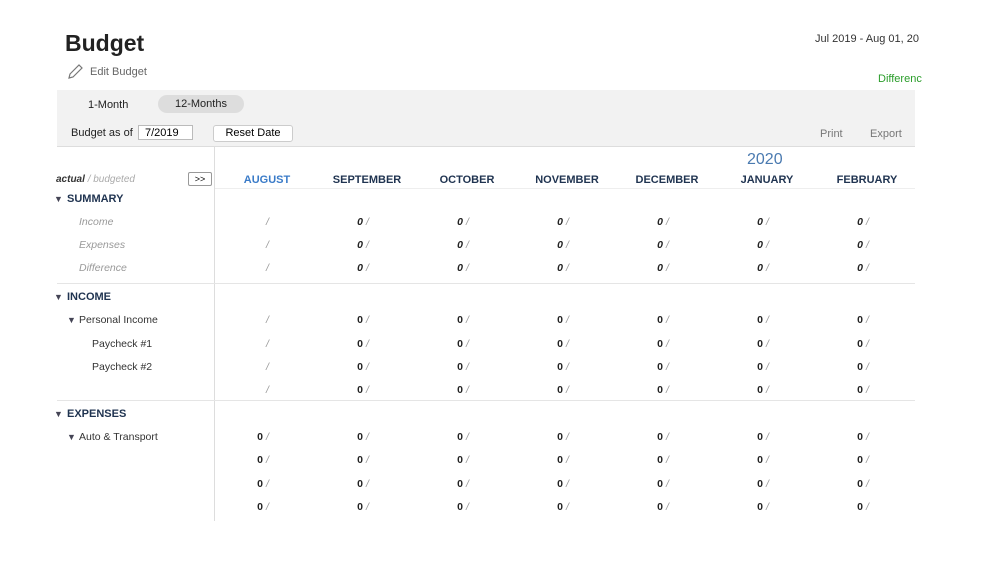 The image size is (1000, 562). Describe the element at coordinates (765, 159) in the screenshot. I see `year: 2020` at that location.